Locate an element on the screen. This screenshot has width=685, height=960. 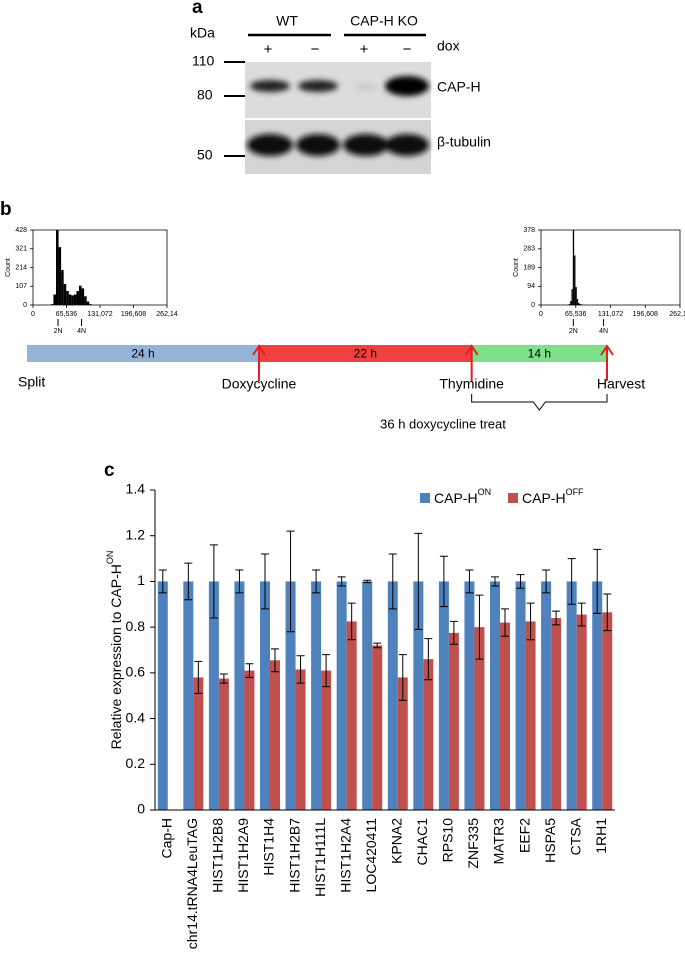
unit-label: kDa is located at coordinates (202, 33).